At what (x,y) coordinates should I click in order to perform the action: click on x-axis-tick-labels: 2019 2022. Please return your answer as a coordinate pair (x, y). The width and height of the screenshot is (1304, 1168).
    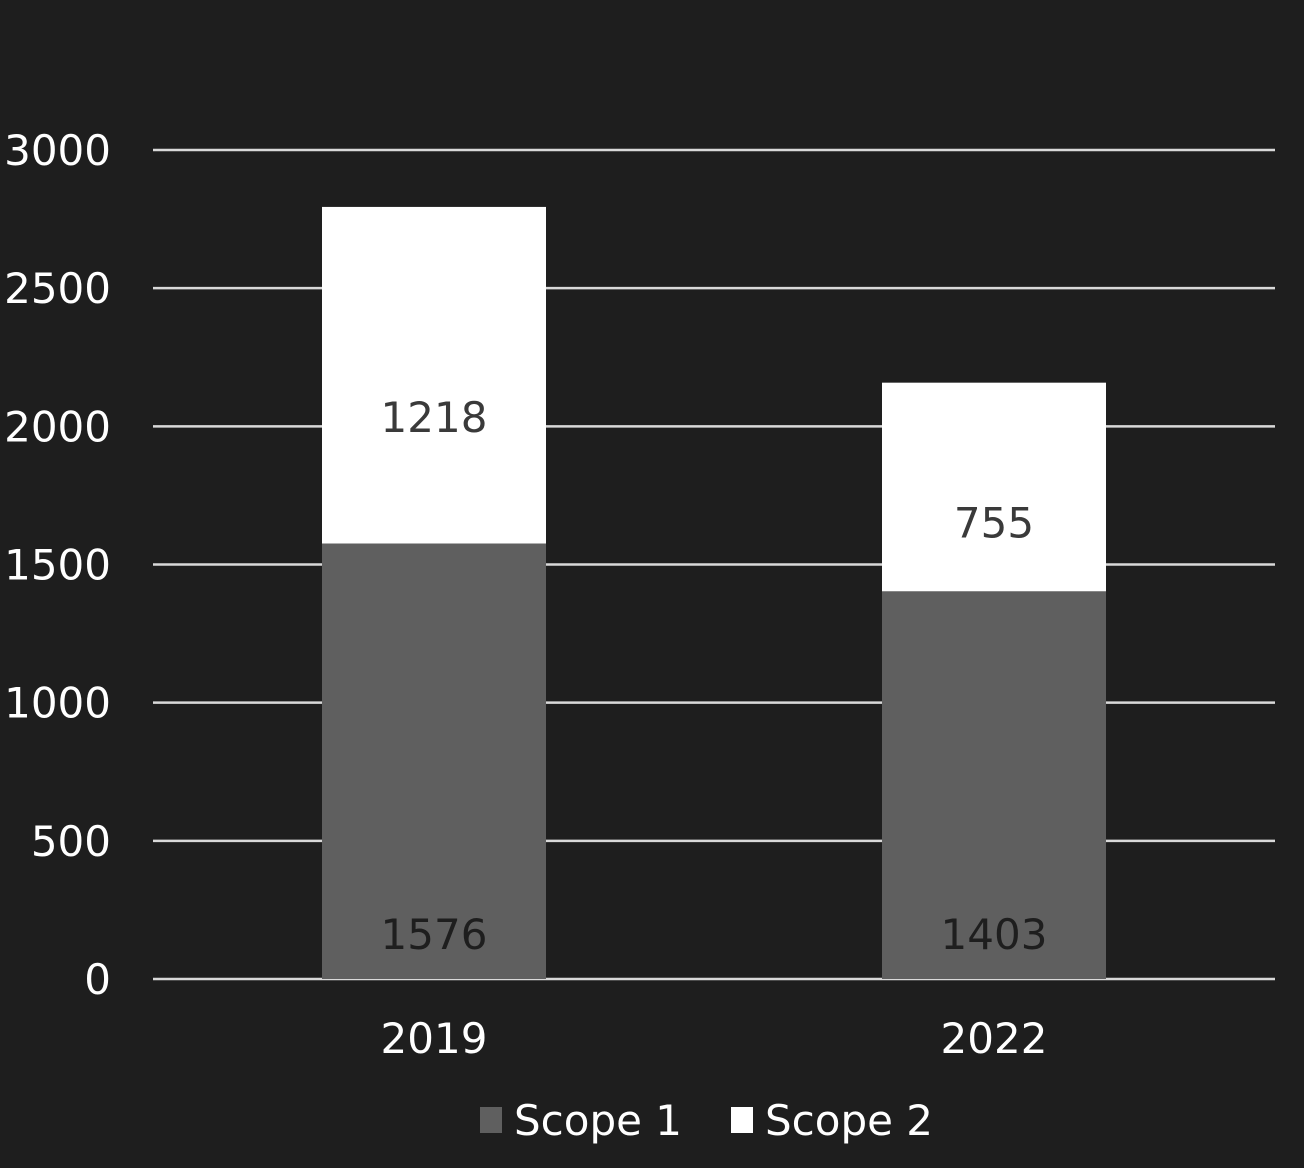
    Looking at the image, I should click on (714, 1038).